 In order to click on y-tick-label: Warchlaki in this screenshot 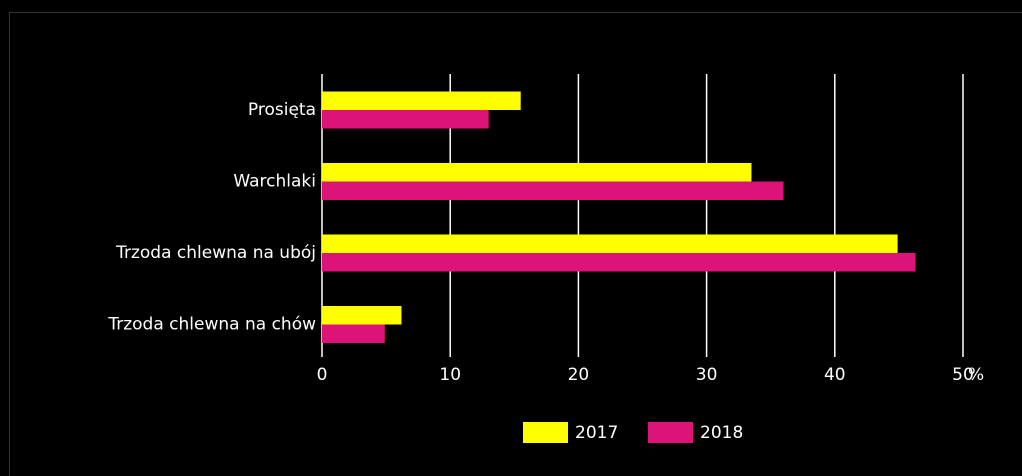, I will do `click(274, 182)`.